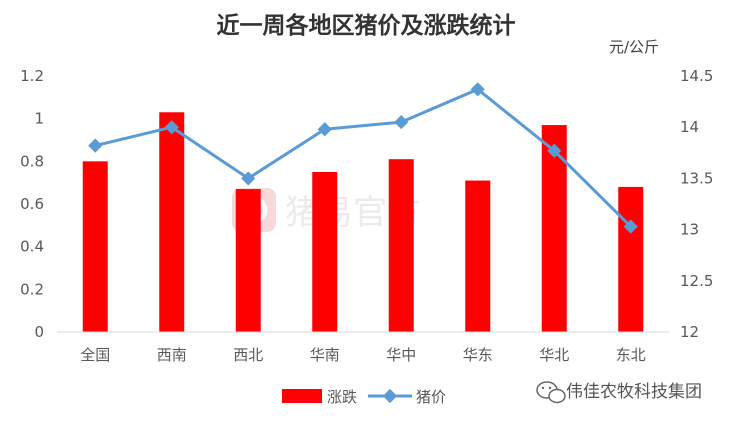 The height and width of the screenshot is (423, 731). What do you see at coordinates (478, 355) in the screenshot?
I see `x-tick-label: 华东` at bounding box center [478, 355].